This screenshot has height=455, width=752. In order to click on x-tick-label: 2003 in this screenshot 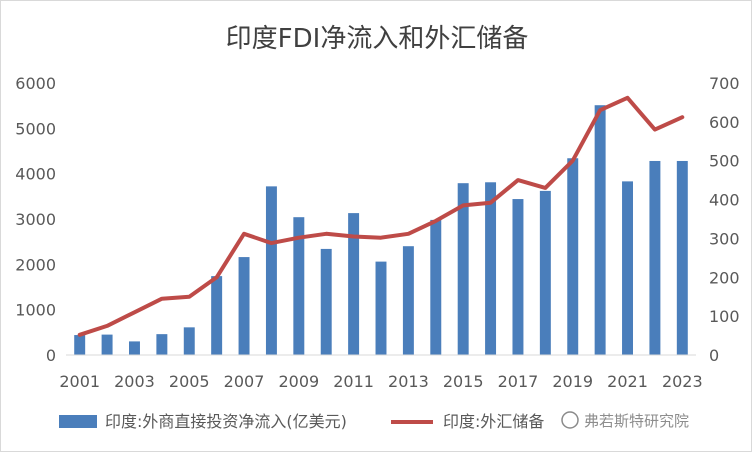, I will do `click(134, 381)`.